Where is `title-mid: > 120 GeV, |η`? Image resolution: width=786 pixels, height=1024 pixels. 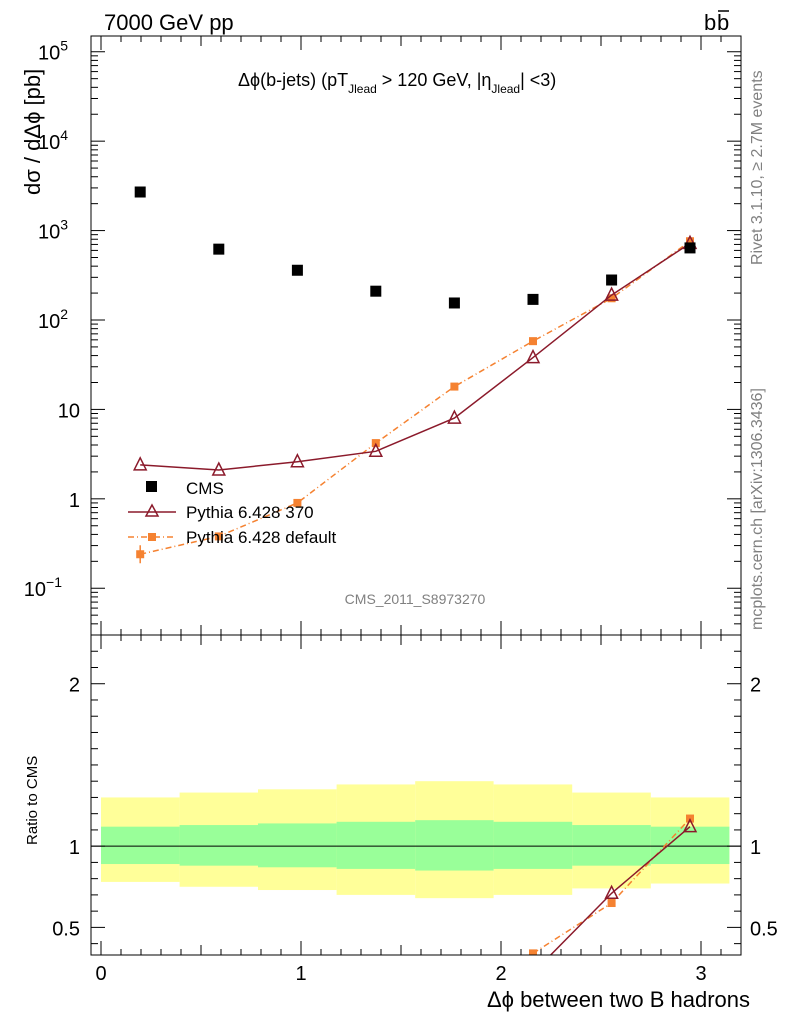
title-mid: > 120 GeV, |η is located at coordinates (434, 80).